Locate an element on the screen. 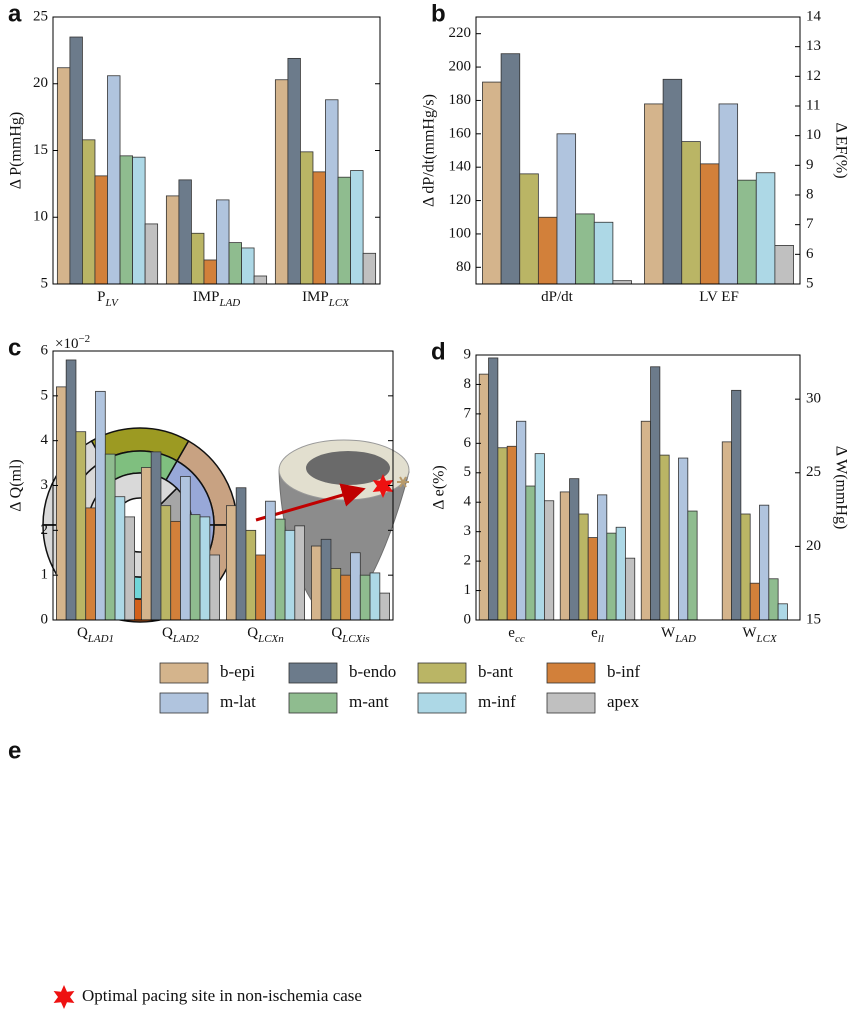 The image size is (861, 1016). x-tick-label: WLCX is located at coordinates (760, 634).